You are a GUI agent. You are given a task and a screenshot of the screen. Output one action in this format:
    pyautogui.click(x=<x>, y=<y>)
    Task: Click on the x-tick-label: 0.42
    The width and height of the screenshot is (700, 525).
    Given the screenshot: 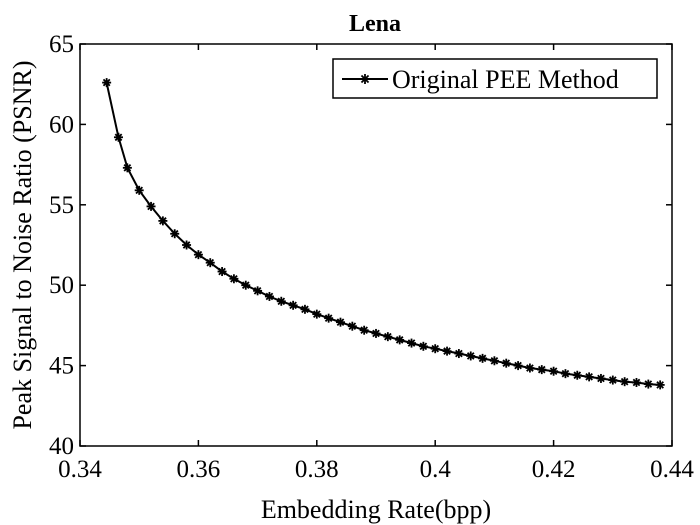 What is the action you would take?
    pyautogui.click(x=554, y=469)
    